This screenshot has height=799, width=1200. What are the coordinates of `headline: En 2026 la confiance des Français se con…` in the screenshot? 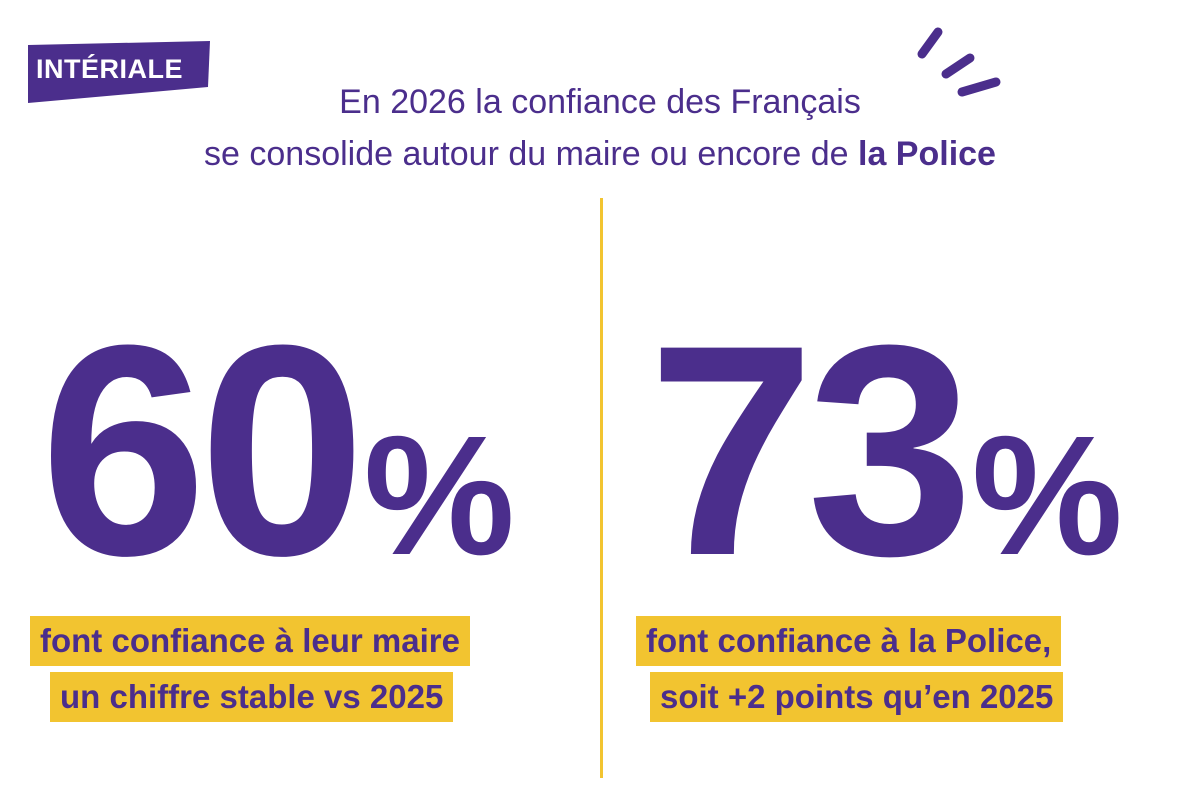 It's located at (600, 128).